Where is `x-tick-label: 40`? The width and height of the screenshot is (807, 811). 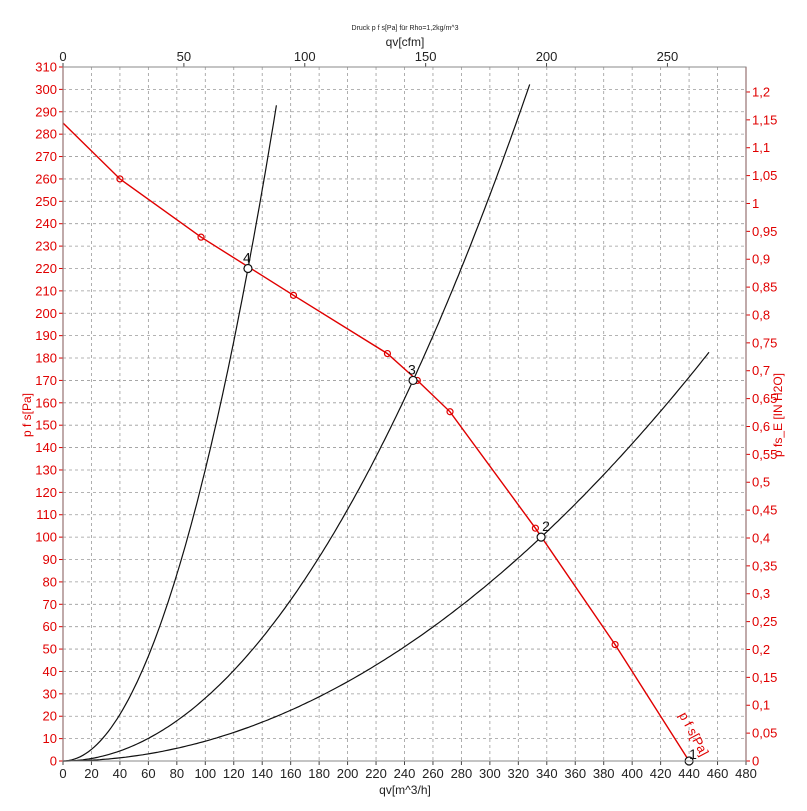
x-tick-label: 40 is located at coordinates (120, 773).